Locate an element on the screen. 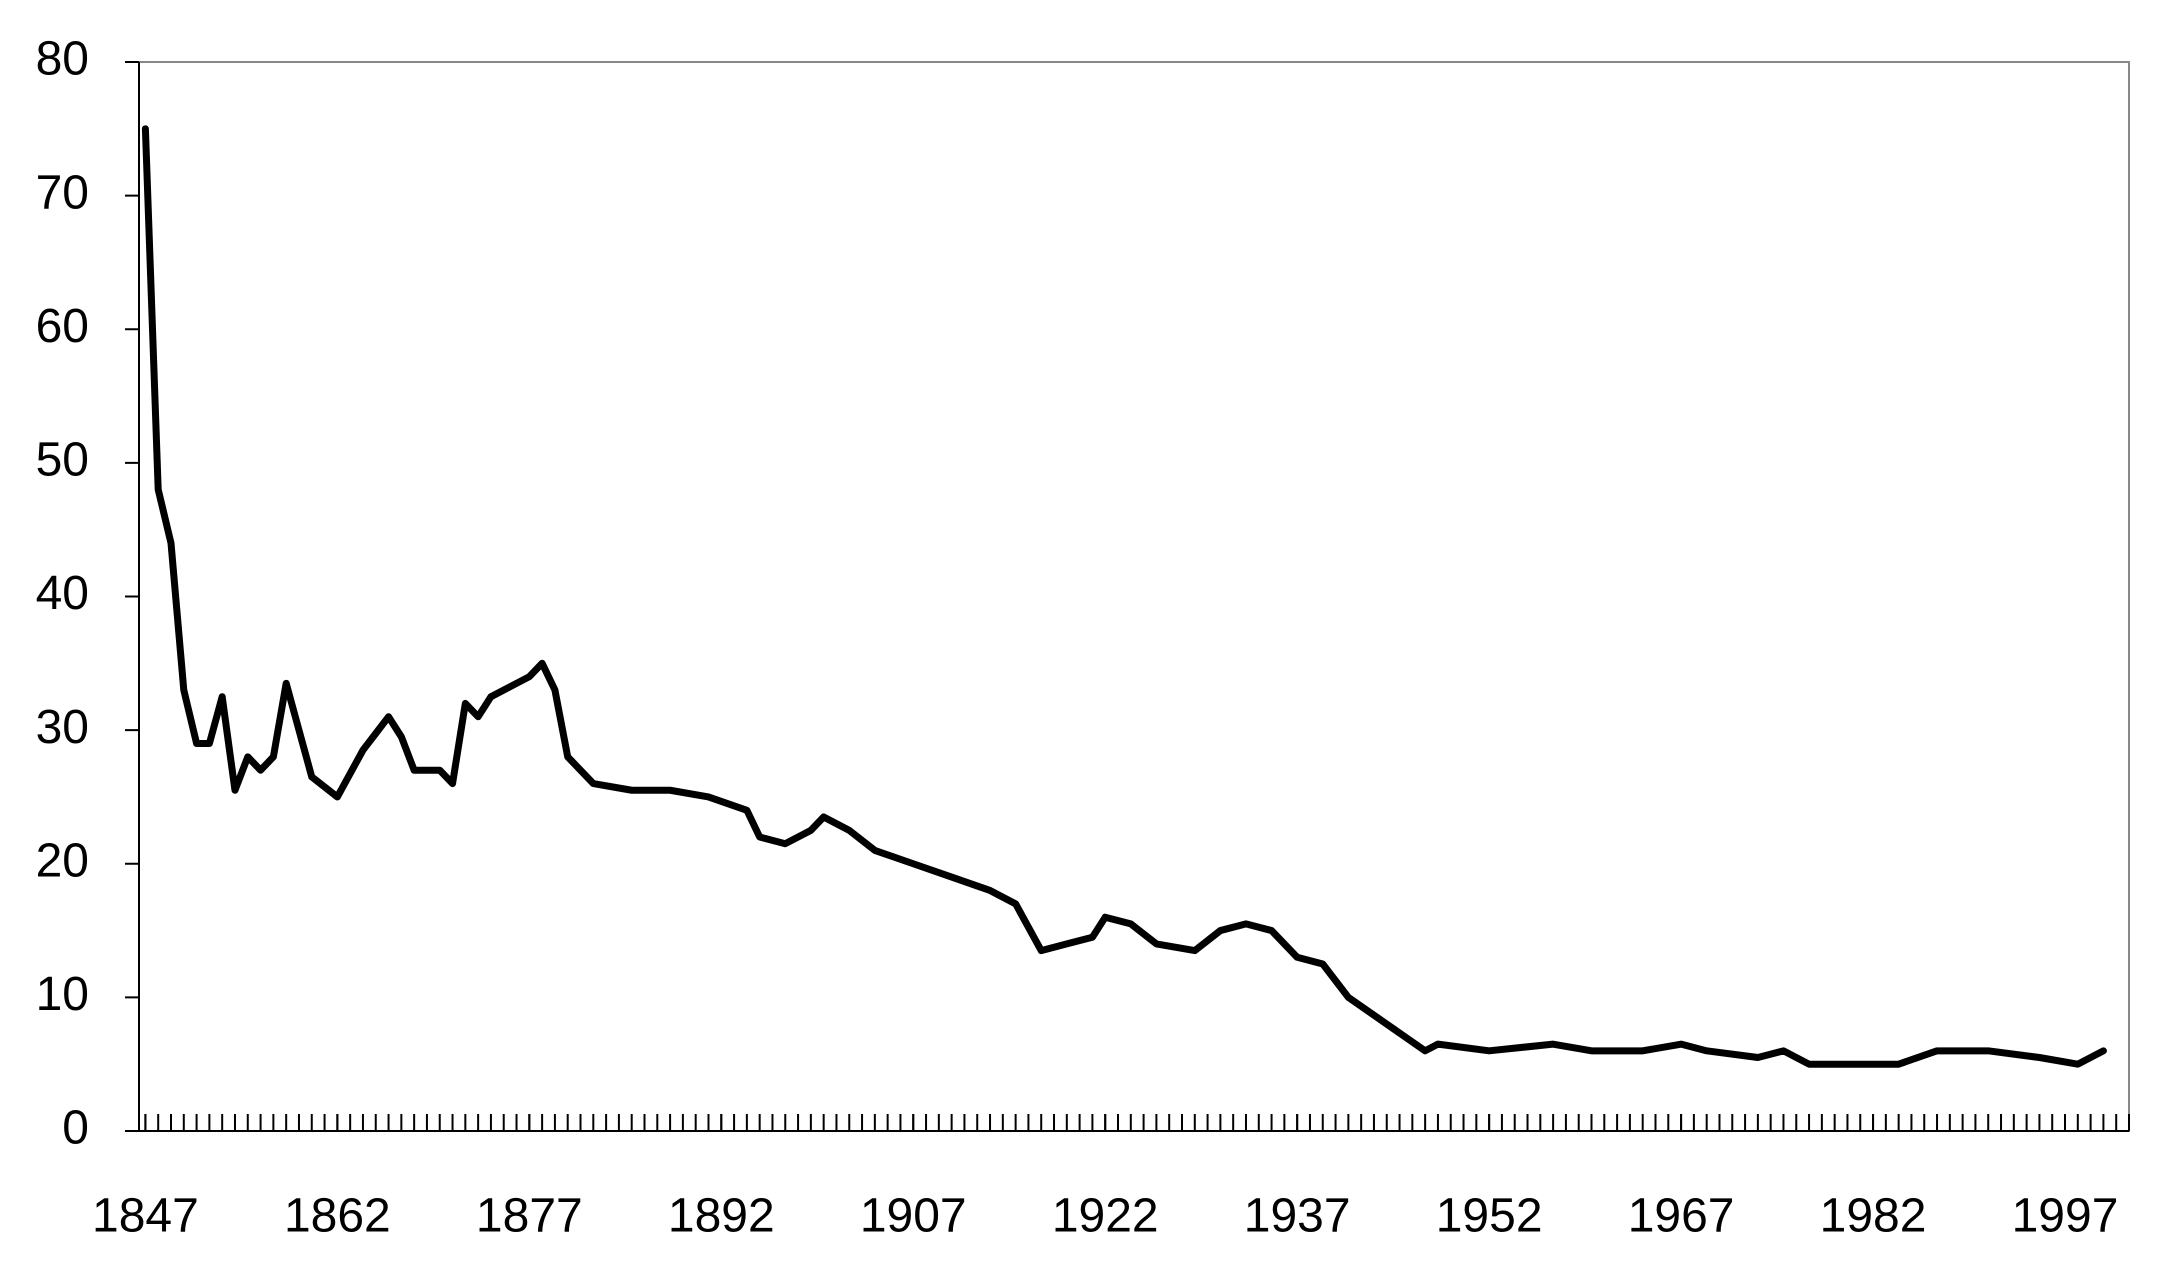 The image size is (2157, 1268). y-tick-label: 0 is located at coordinates (75, 1128).